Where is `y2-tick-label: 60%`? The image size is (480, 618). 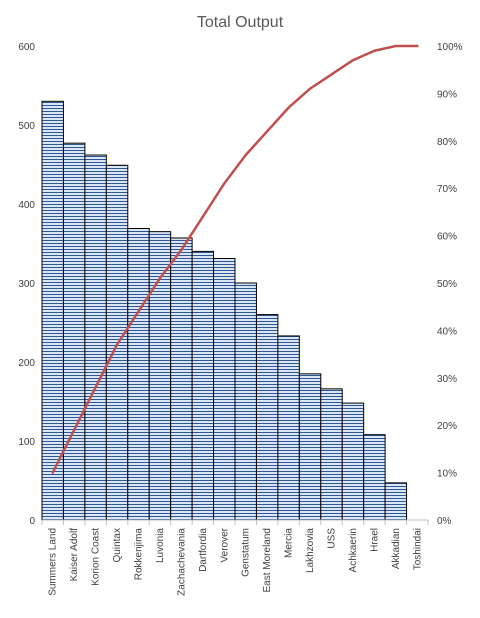
y2-tick-label: 60% is located at coordinates (447, 237).